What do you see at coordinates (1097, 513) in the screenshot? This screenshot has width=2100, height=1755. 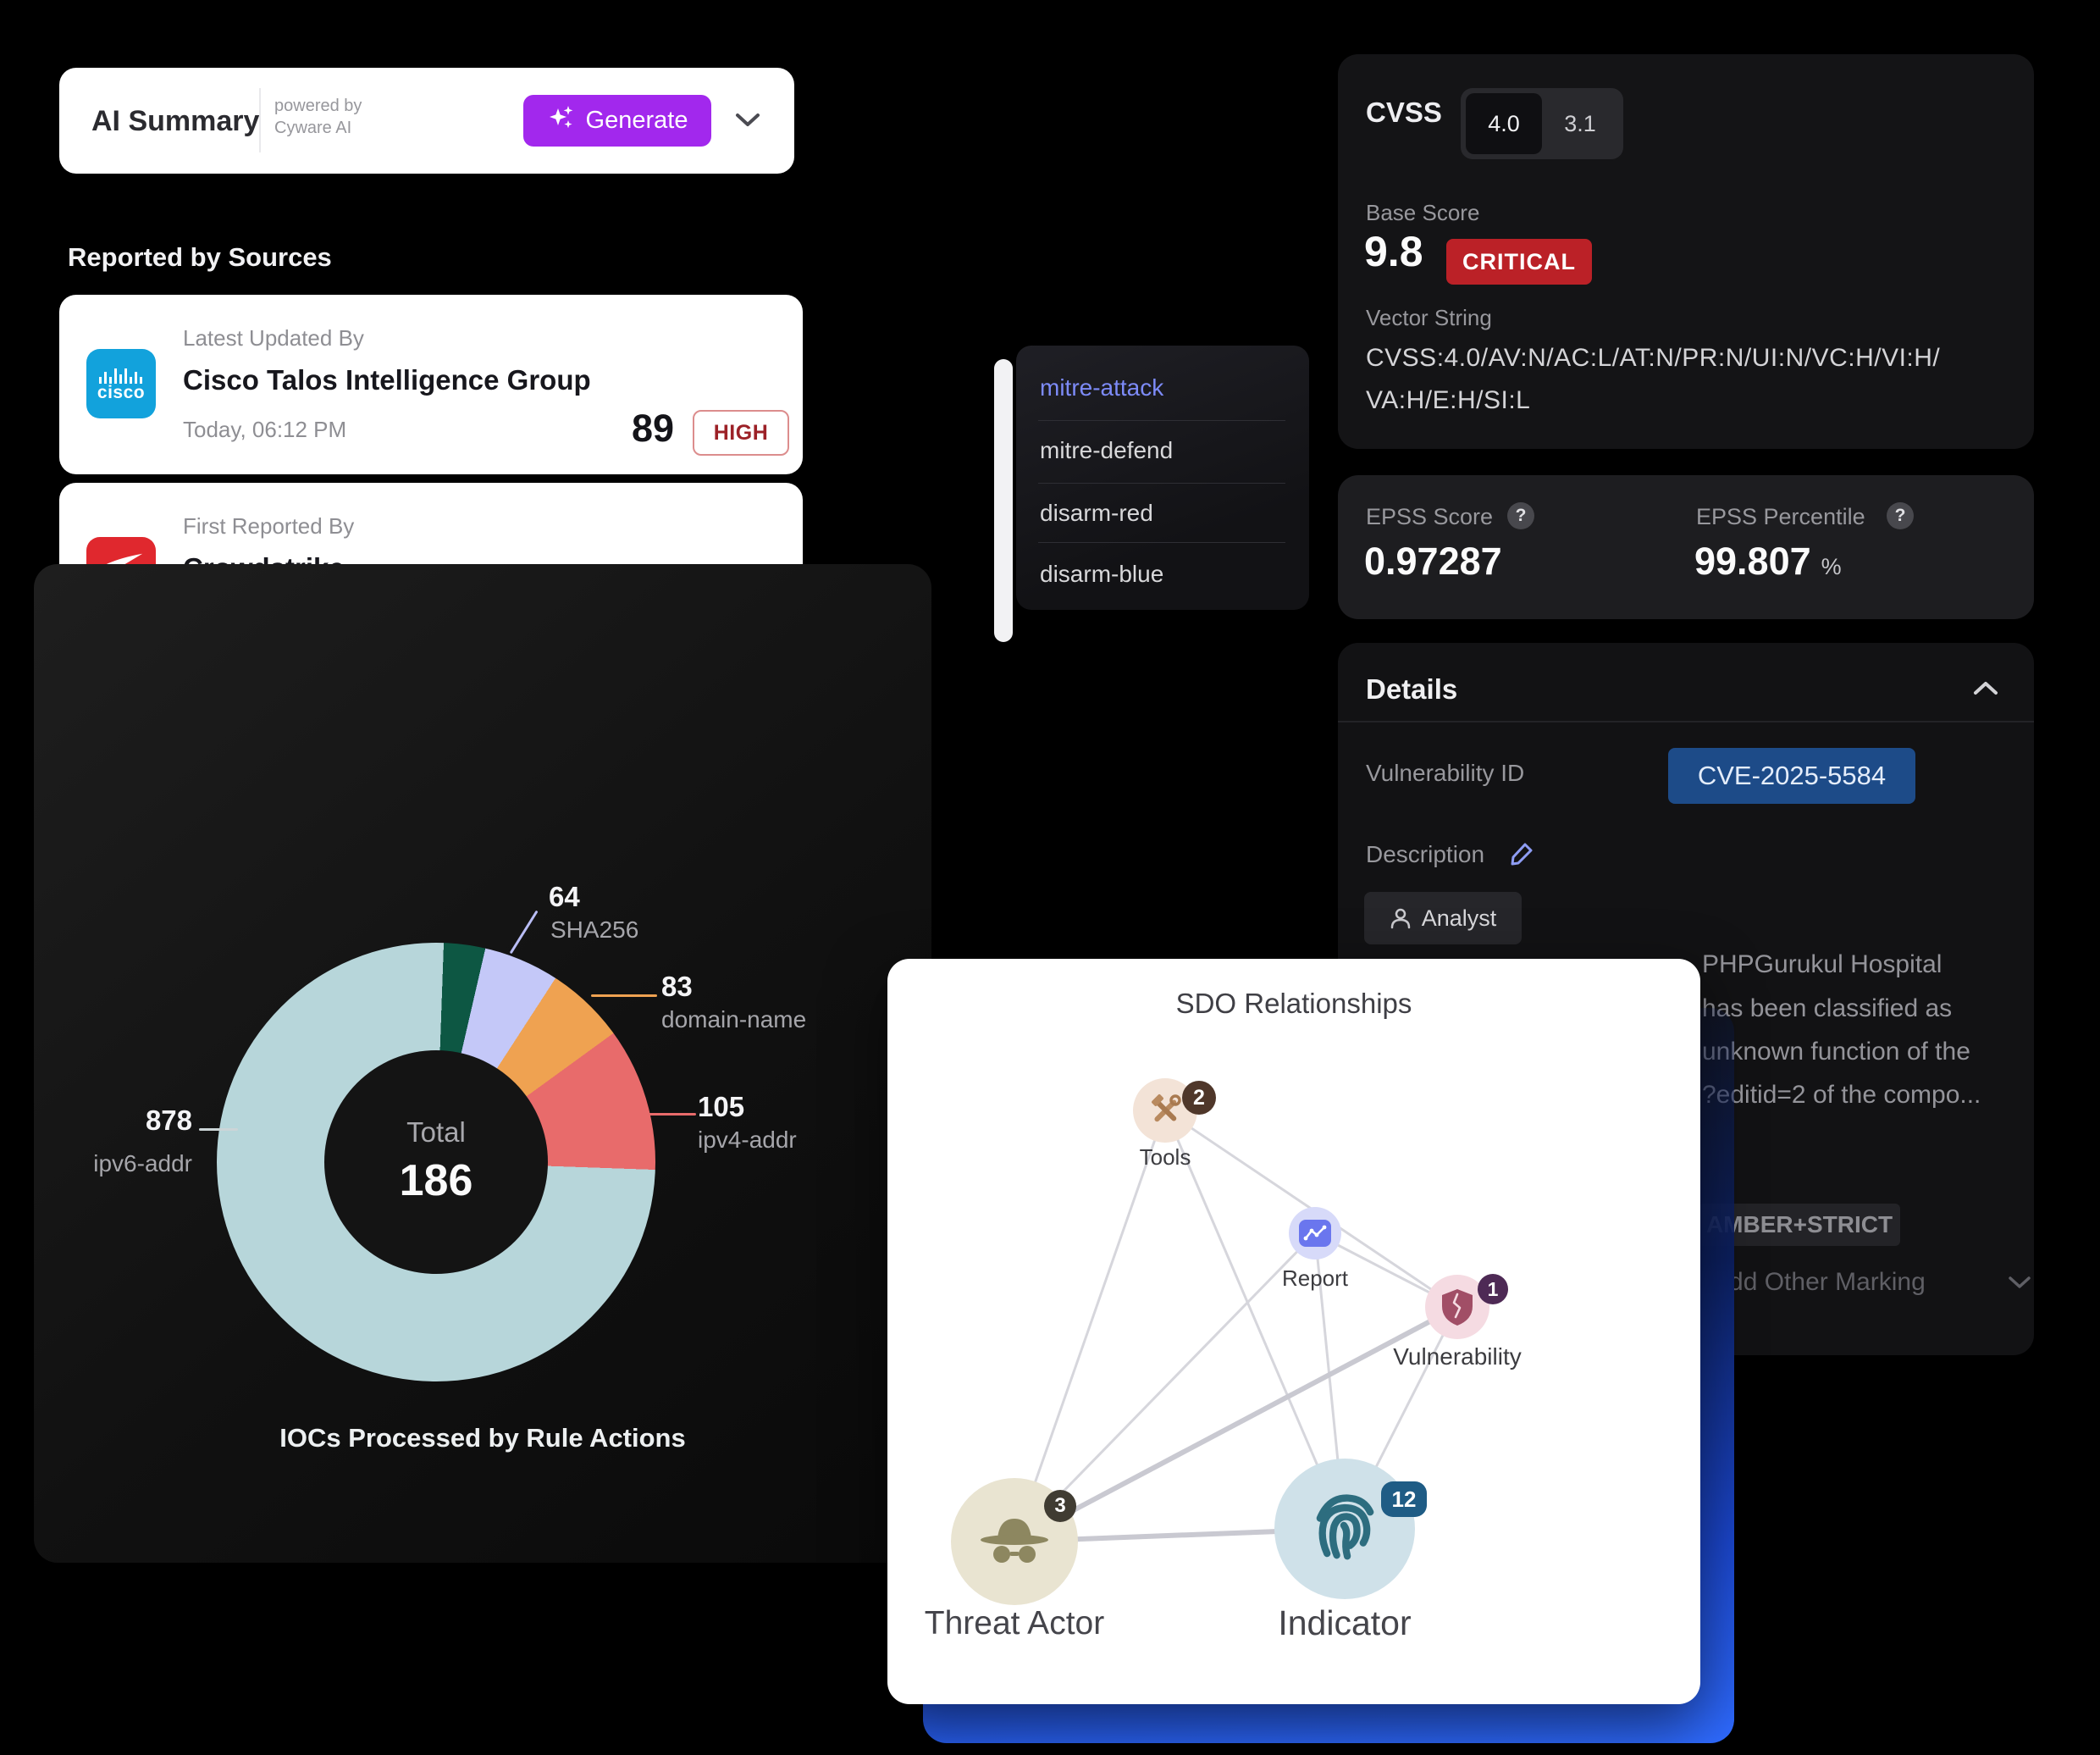 I see `menu-item-disarm-red: disarm-red` at bounding box center [1097, 513].